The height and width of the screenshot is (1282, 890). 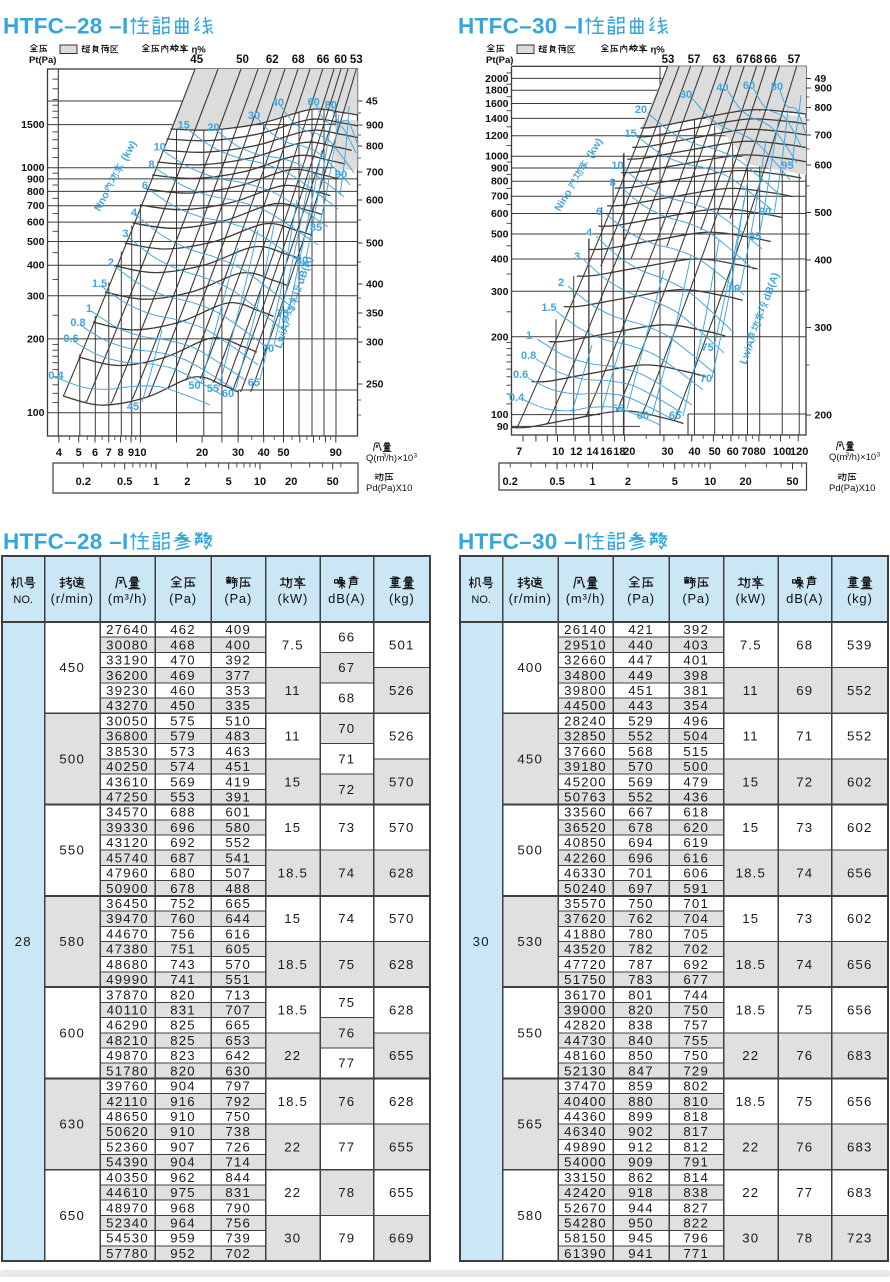 What do you see at coordinates (183, 1207) in the screenshot?
I see `svg-text: 968` at bounding box center [183, 1207].